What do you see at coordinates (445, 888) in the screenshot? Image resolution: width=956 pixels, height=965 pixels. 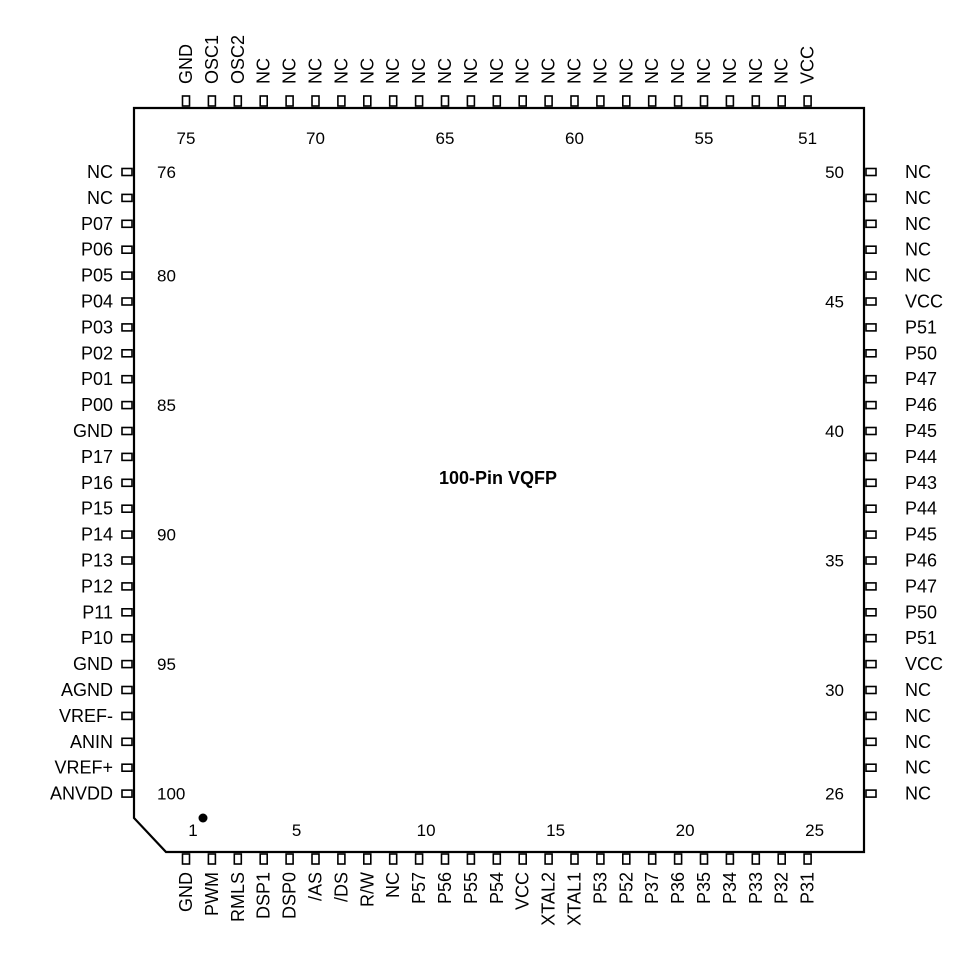 I see `bottom-pin-label: P56` at bounding box center [445, 888].